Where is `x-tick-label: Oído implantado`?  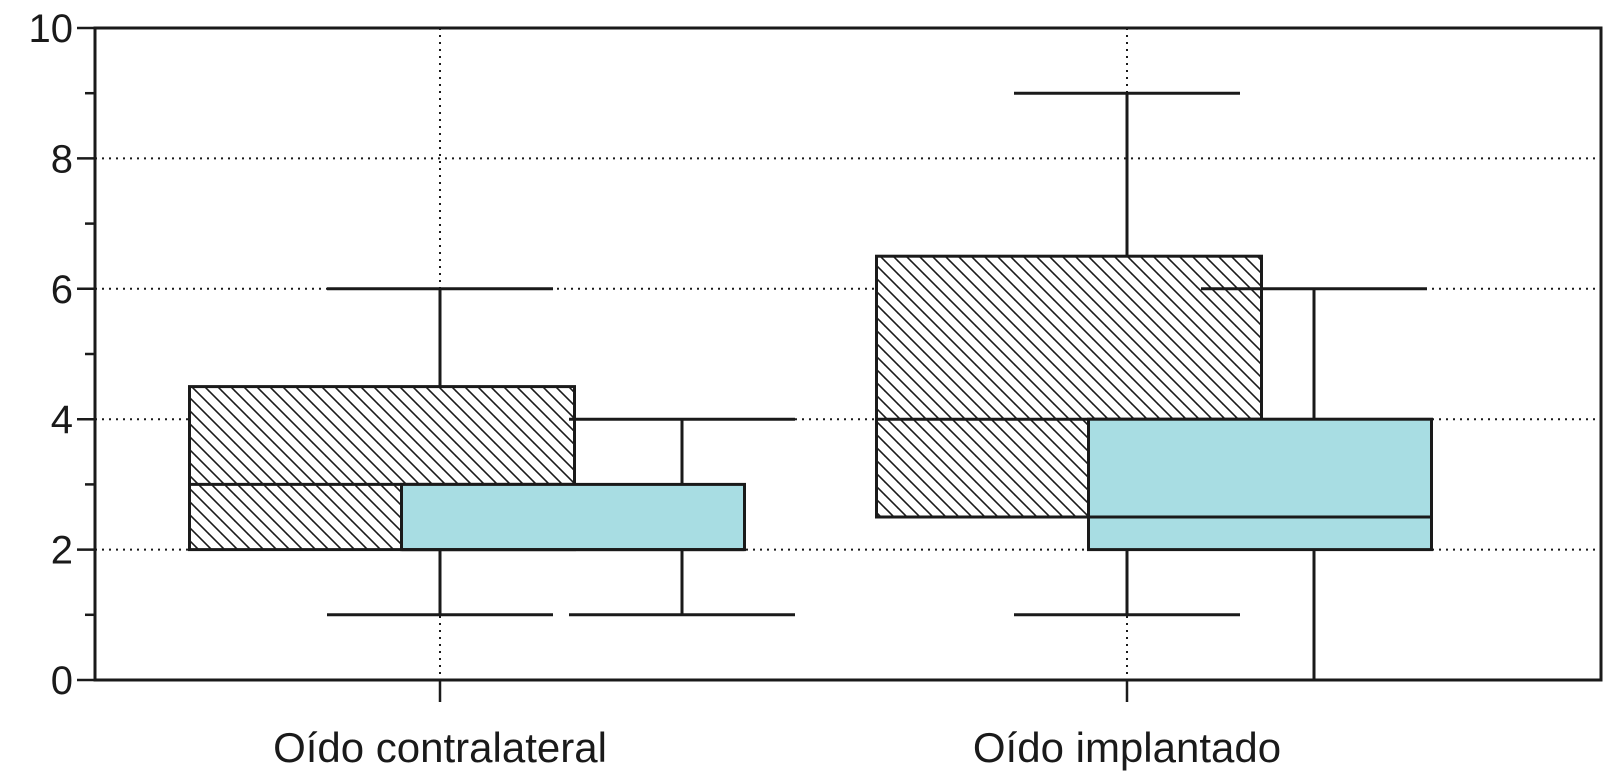 x-tick-label: Oído implantado is located at coordinates (1127, 747).